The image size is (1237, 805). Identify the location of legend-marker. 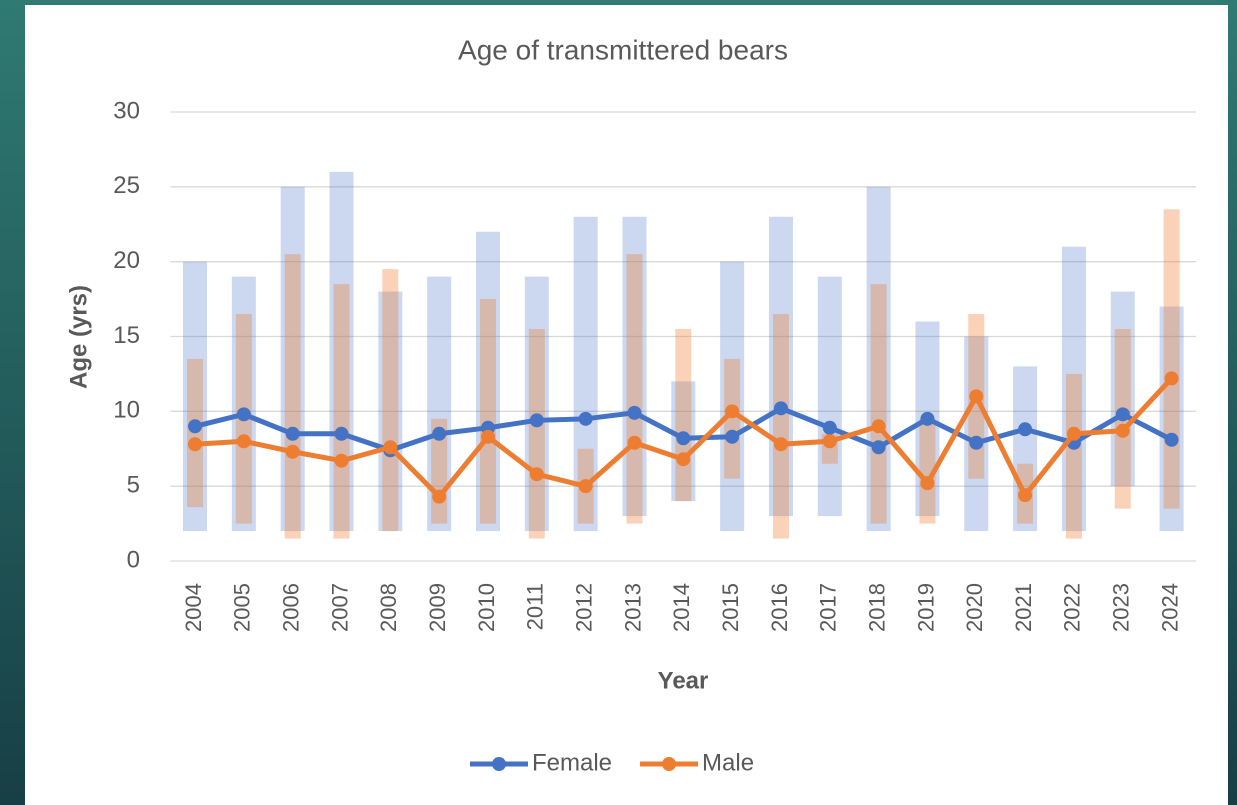
(669, 764).